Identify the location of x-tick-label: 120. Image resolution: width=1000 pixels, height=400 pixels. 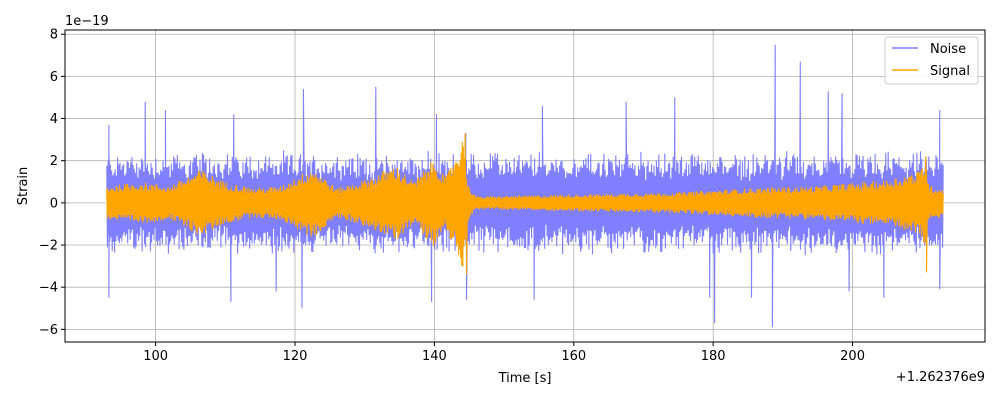
(295, 356).